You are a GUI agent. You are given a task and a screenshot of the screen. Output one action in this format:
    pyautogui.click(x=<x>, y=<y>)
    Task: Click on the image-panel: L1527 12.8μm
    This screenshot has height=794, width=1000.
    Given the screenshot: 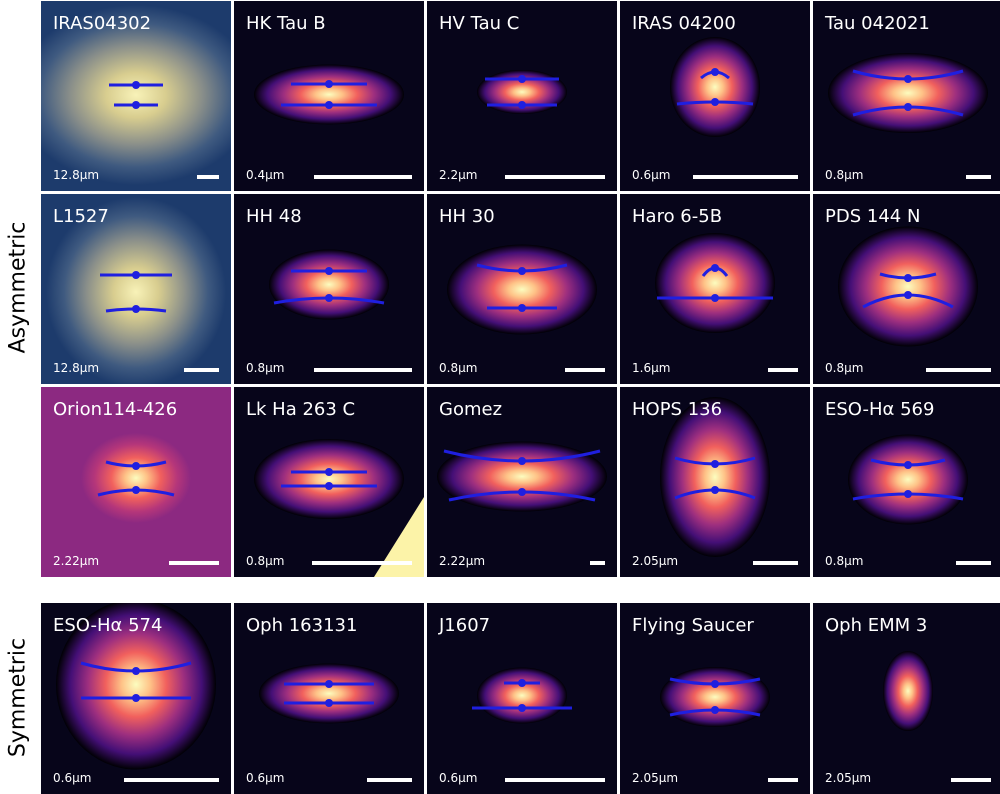 What is the action you would take?
    pyautogui.click(x=136, y=289)
    